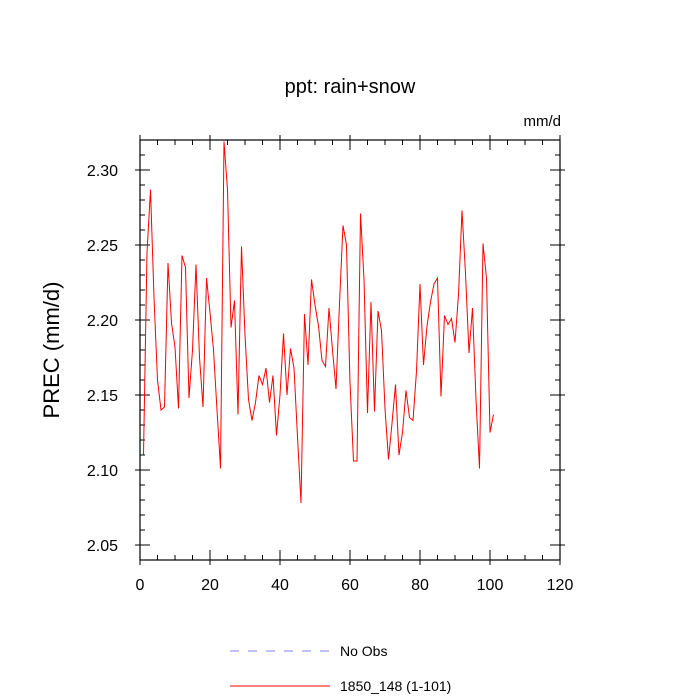  Describe the element at coordinates (395, 686) in the screenshot. I see `legend-label: 1850_148 (1-101)` at that location.